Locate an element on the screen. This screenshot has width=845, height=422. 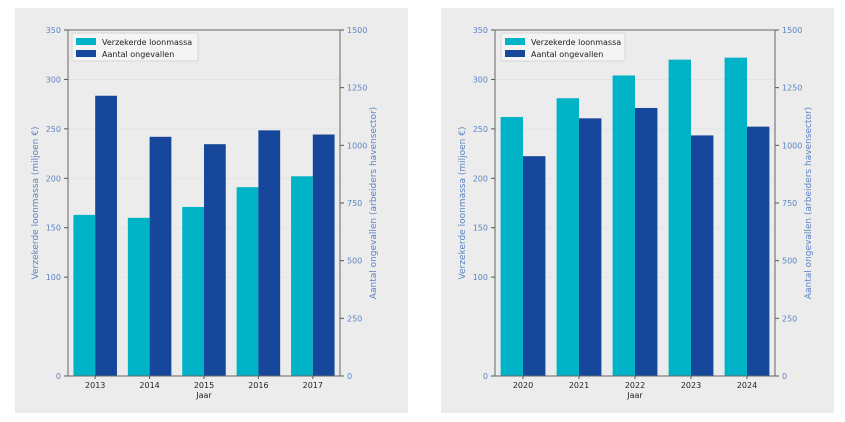
bar-ongevallen-2022 is located at coordinates (646, 241).